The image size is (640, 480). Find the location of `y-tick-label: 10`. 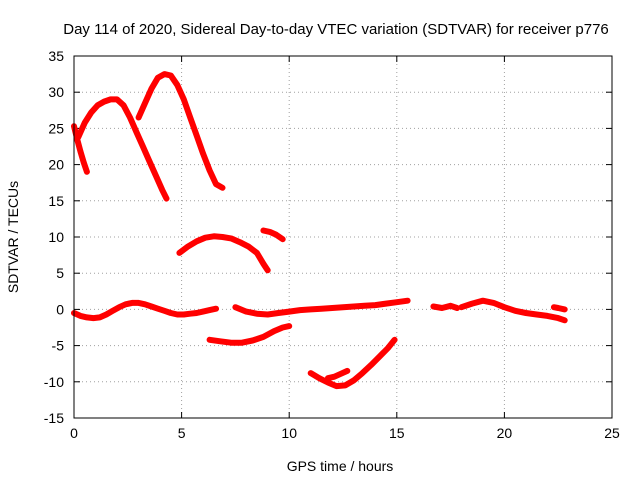

y-tick-label: 10 is located at coordinates (56, 237).